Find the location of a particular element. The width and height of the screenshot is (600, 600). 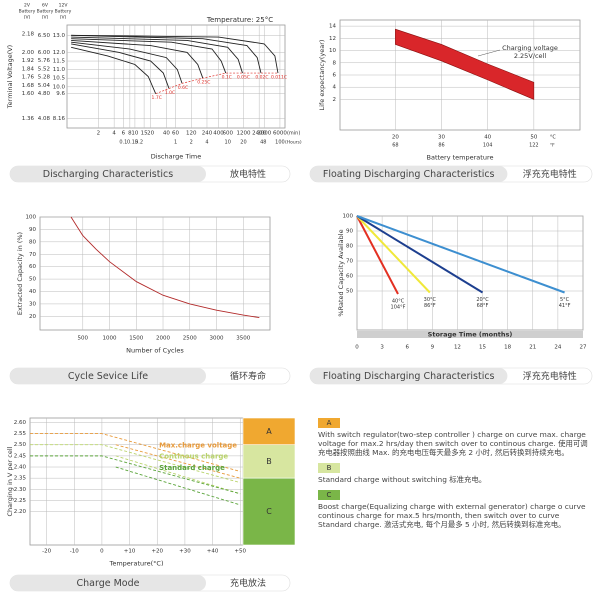

y-tick-label: 30 is located at coordinates (32, 304).